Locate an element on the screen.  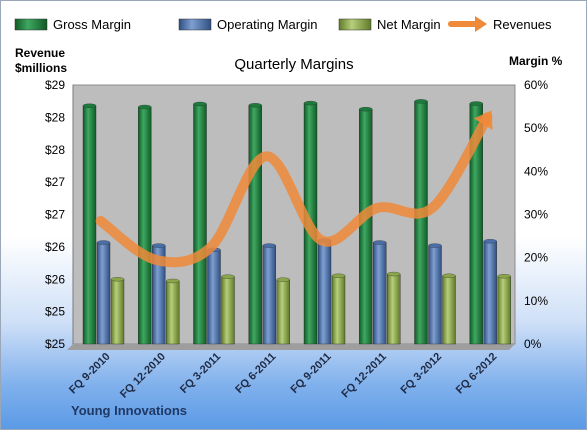
x-tick-label: FQ 9-2010 is located at coordinates (90, 374).